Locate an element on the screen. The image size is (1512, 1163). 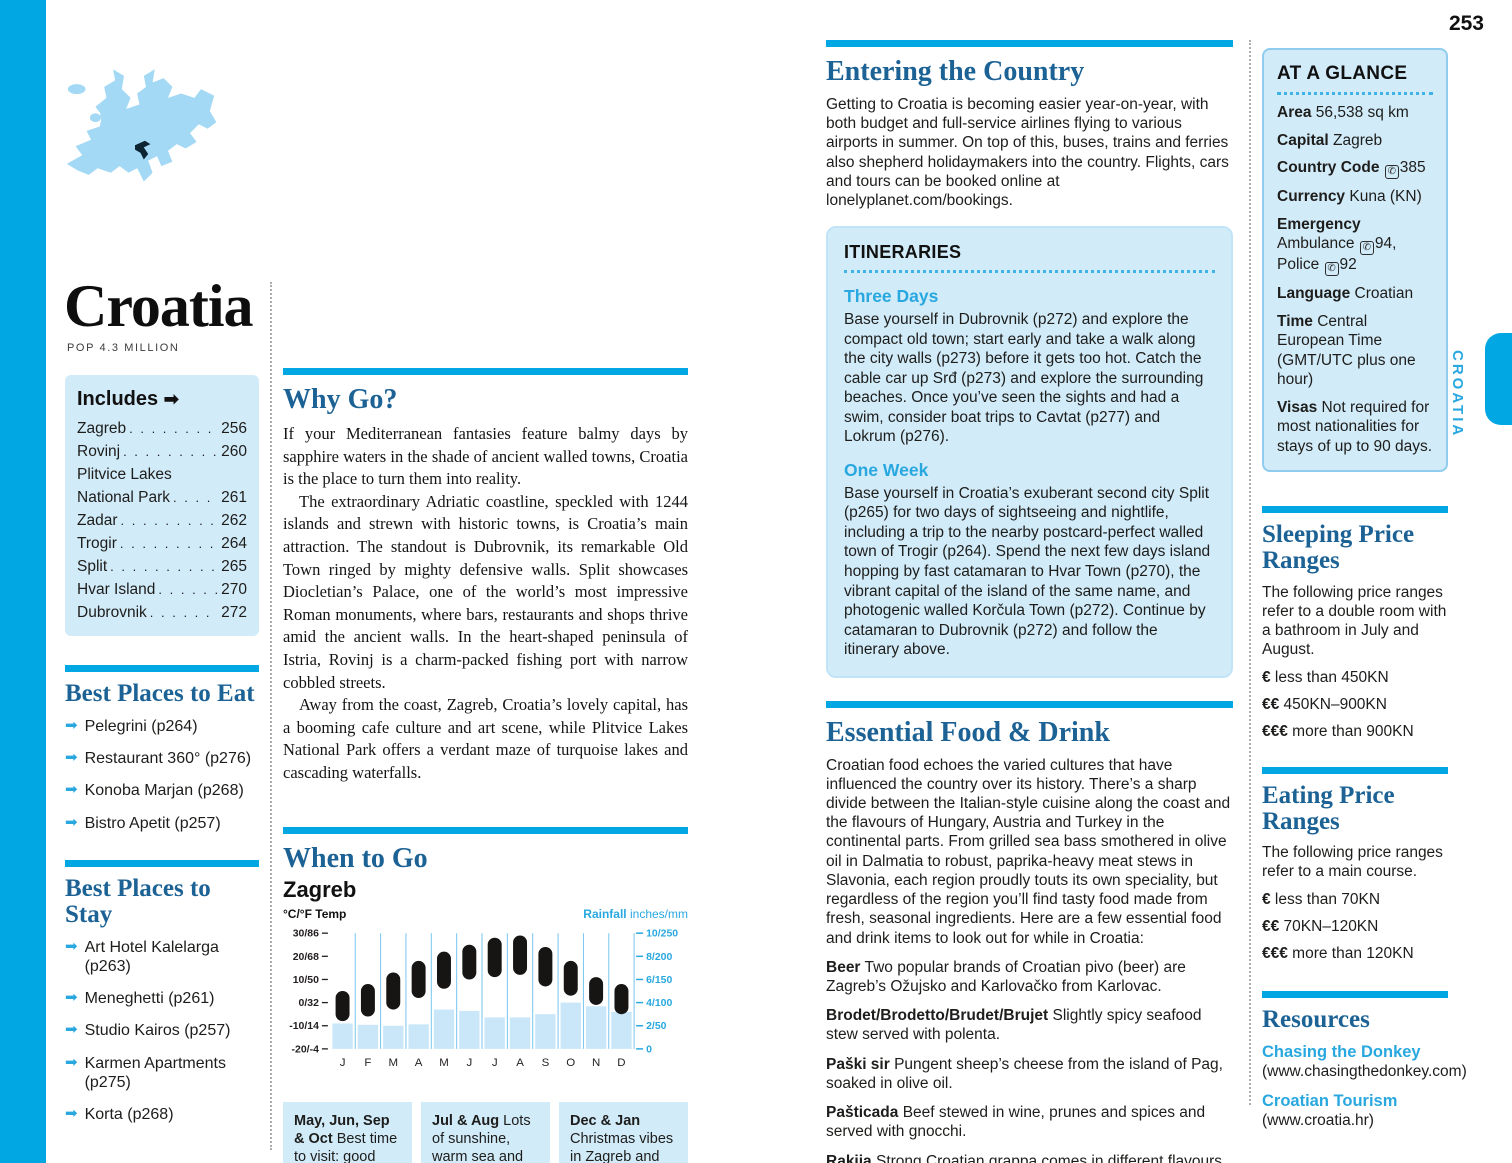
rain-axis-label: Rainfall inches/mm is located at coordinates (635, 913).